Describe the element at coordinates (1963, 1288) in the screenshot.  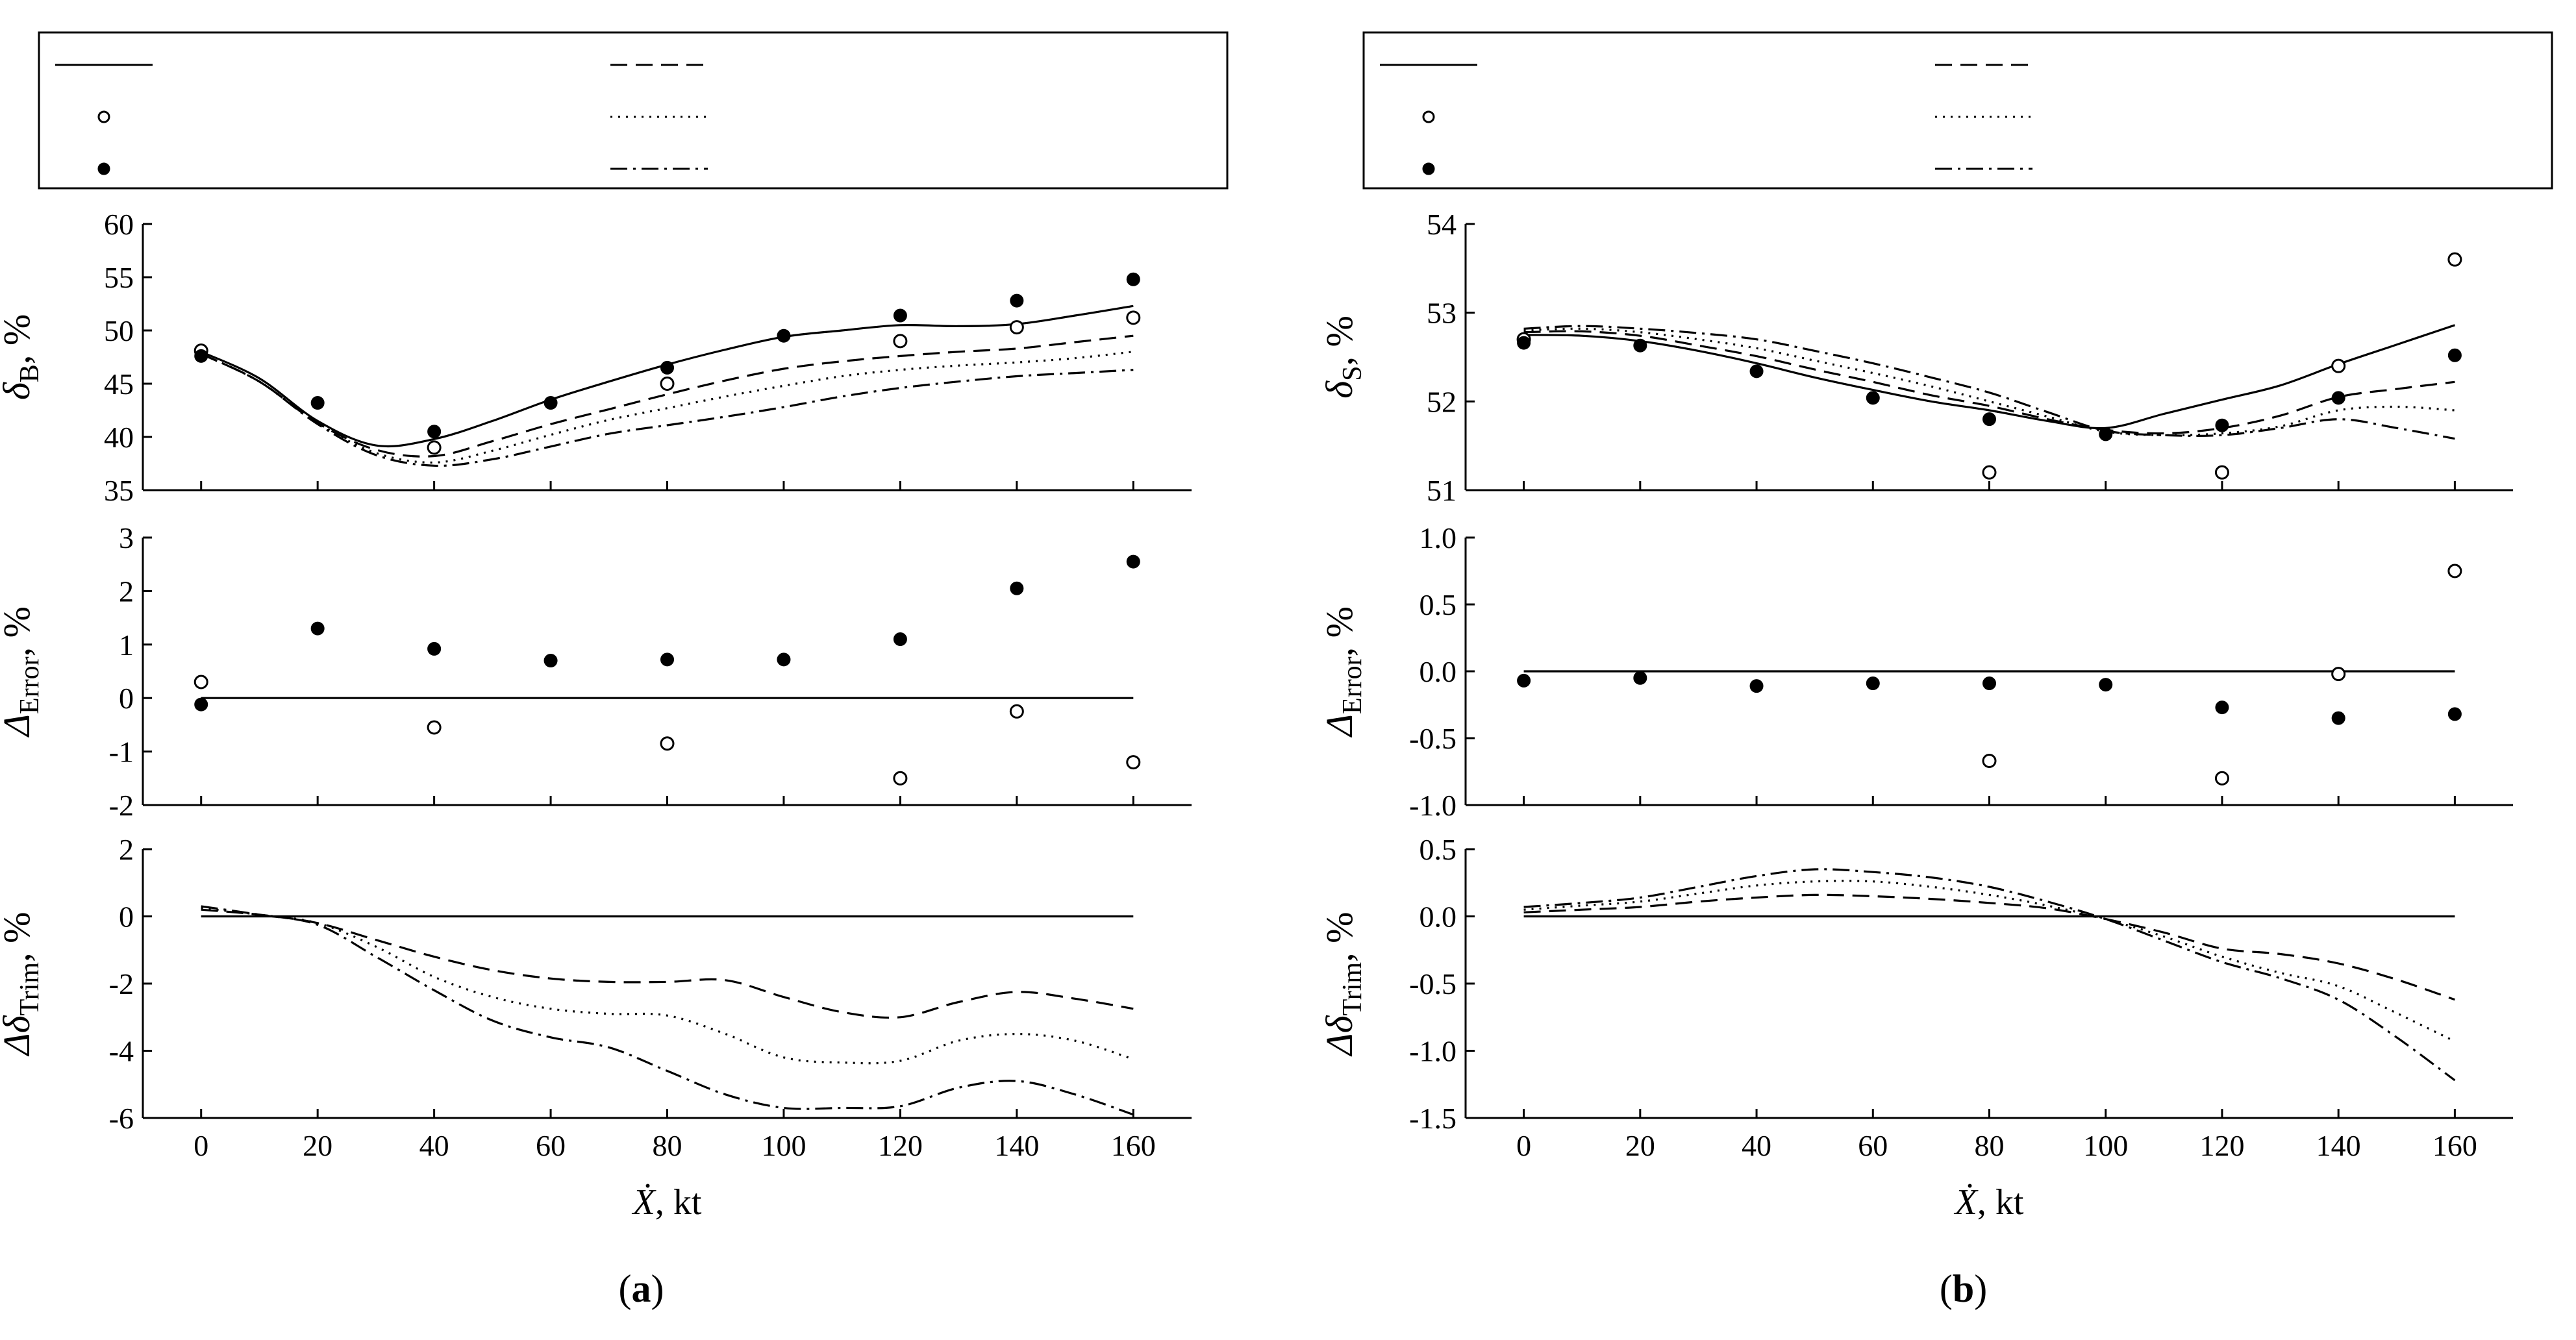
I see `panel-caption: (b)` at that location.